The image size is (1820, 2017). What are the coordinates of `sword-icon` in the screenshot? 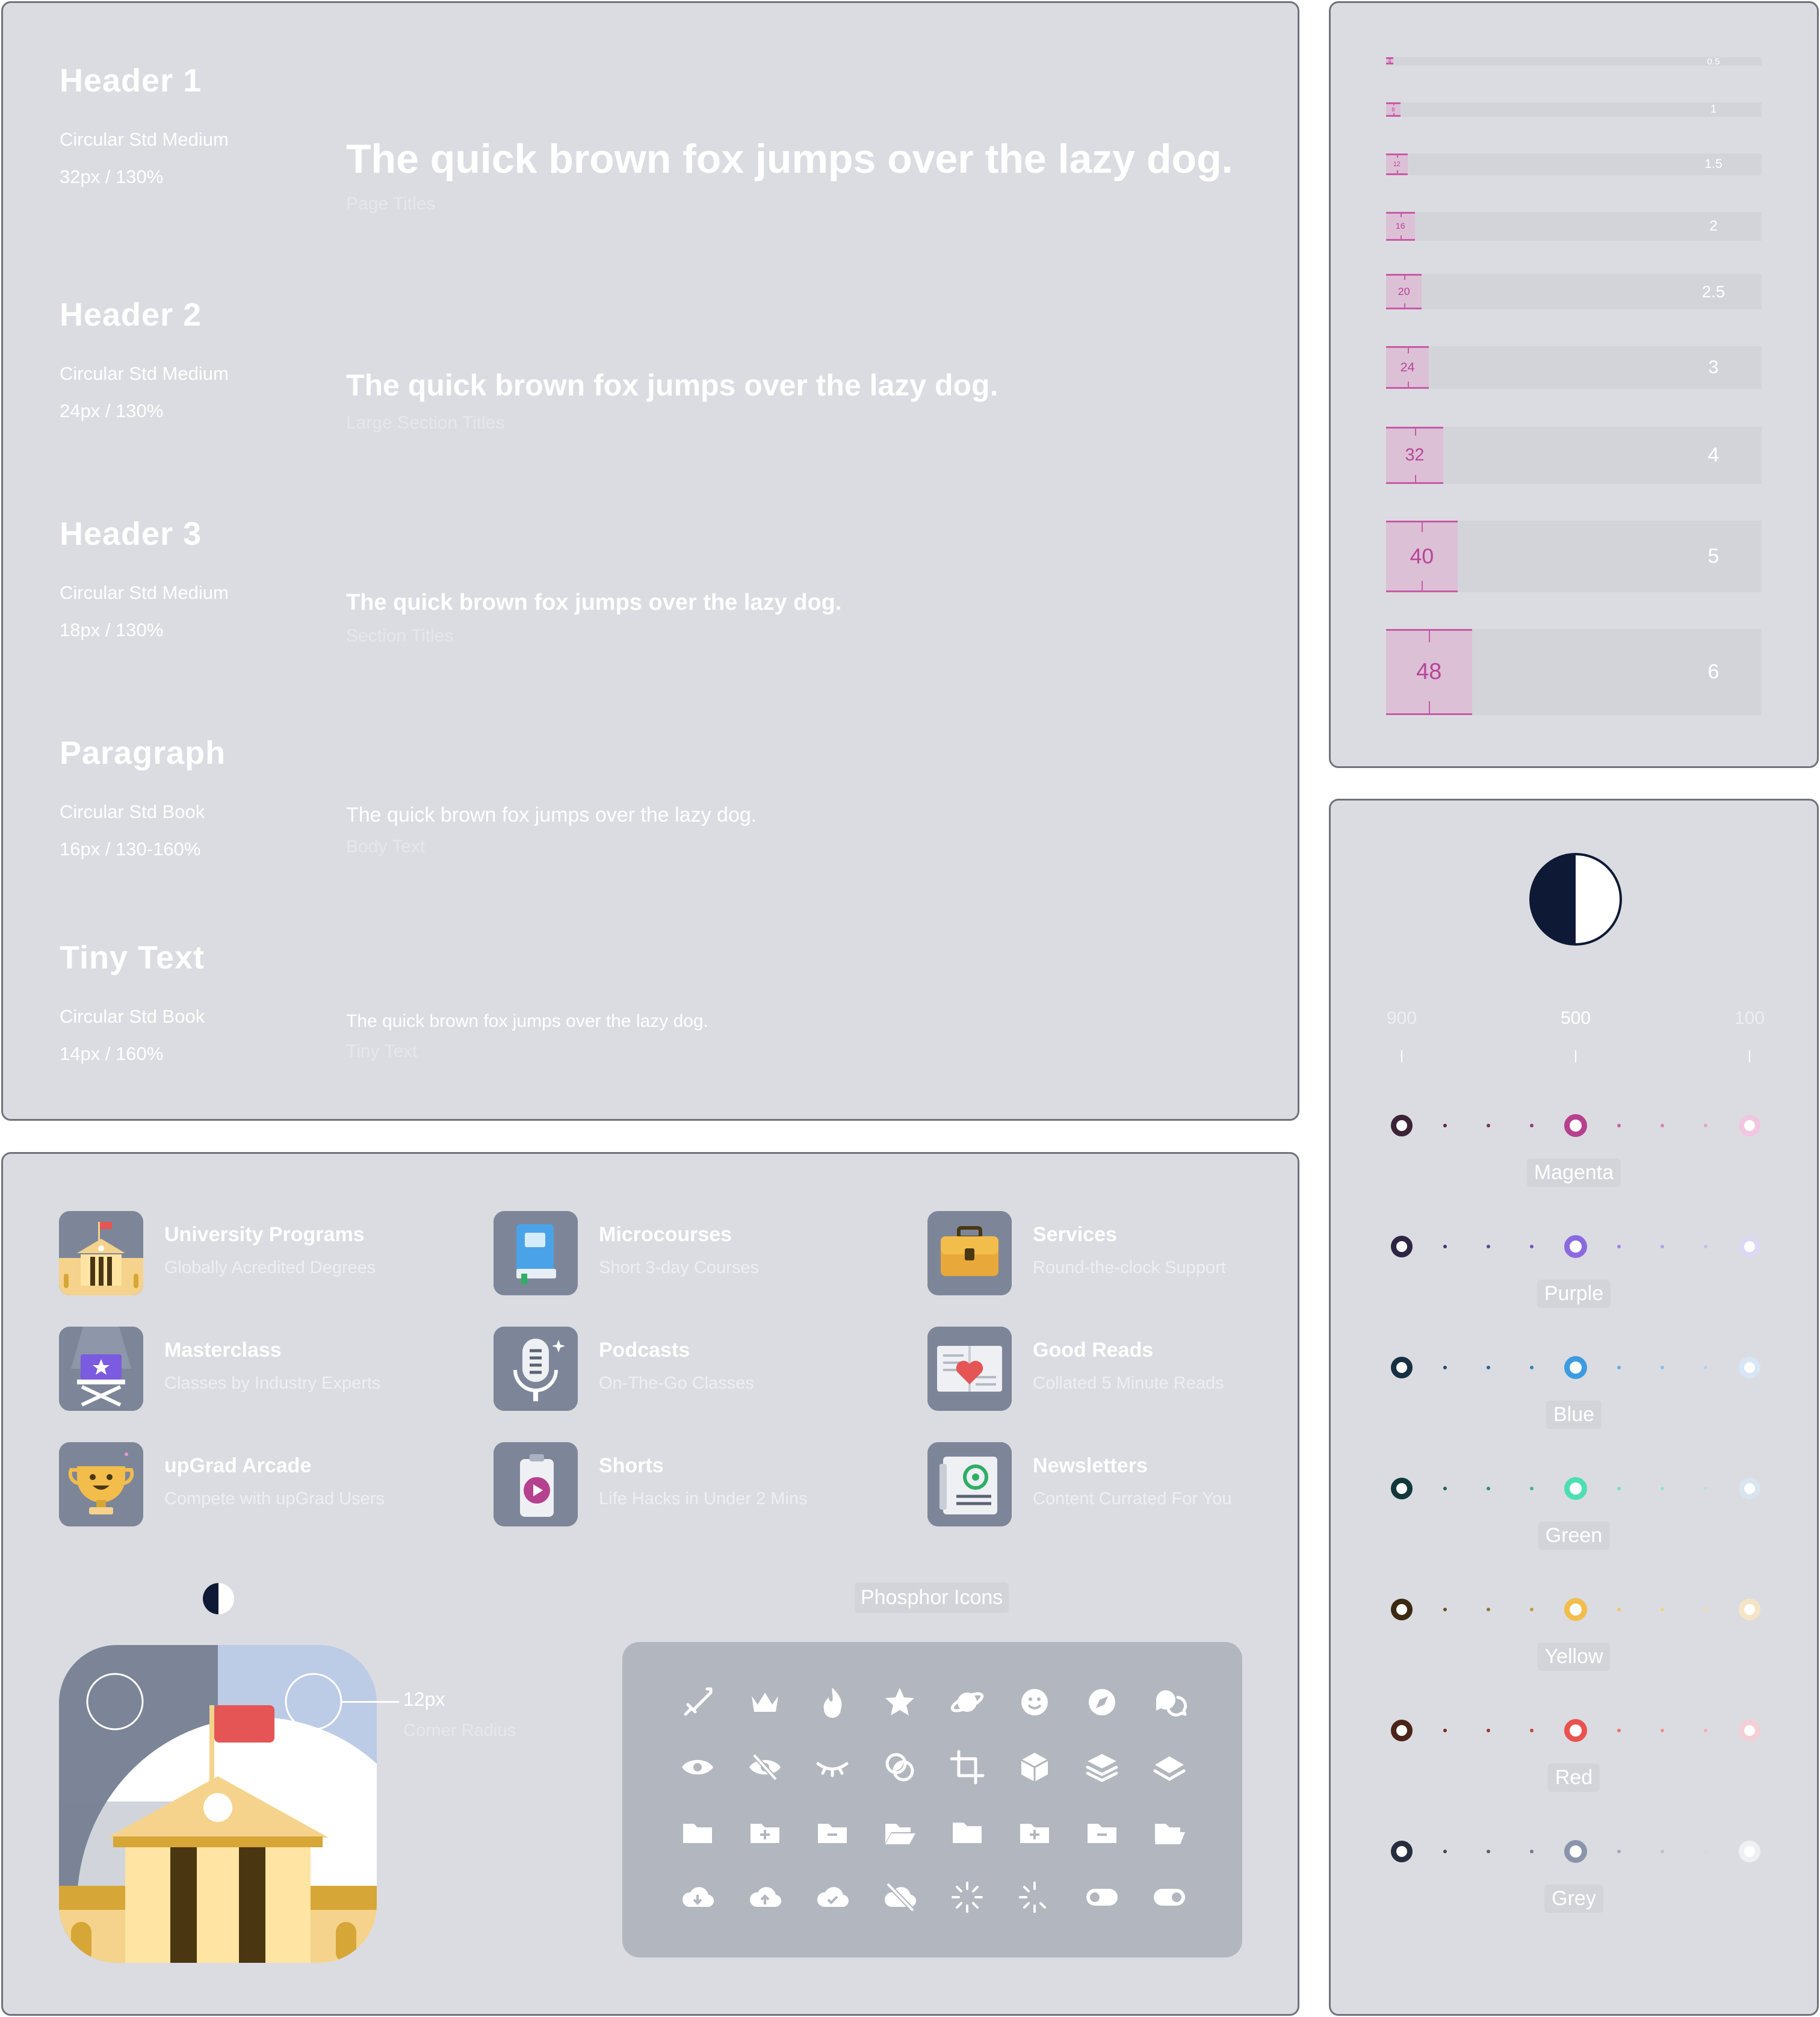 It's located at (697, 1702).